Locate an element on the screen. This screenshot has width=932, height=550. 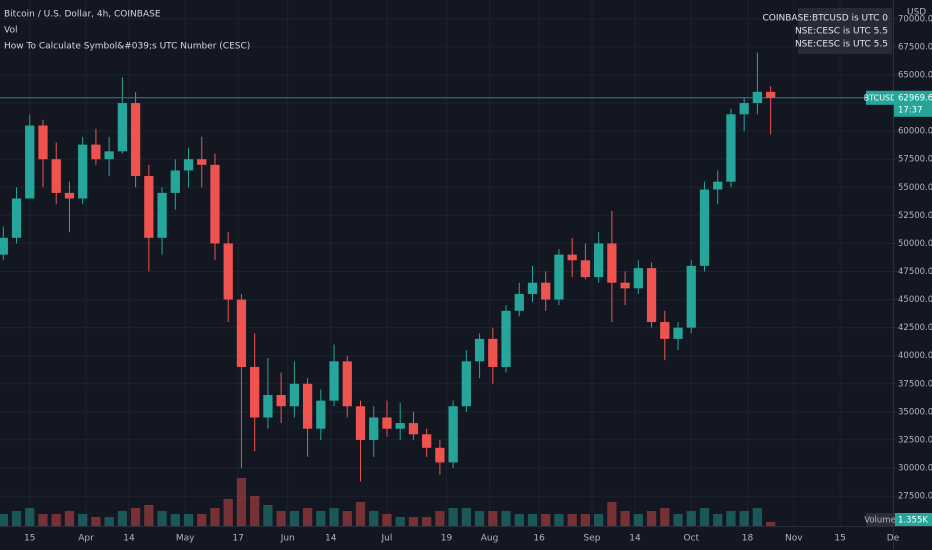
y-tick-label: 65000.00 is located at coordinates (915, 75).